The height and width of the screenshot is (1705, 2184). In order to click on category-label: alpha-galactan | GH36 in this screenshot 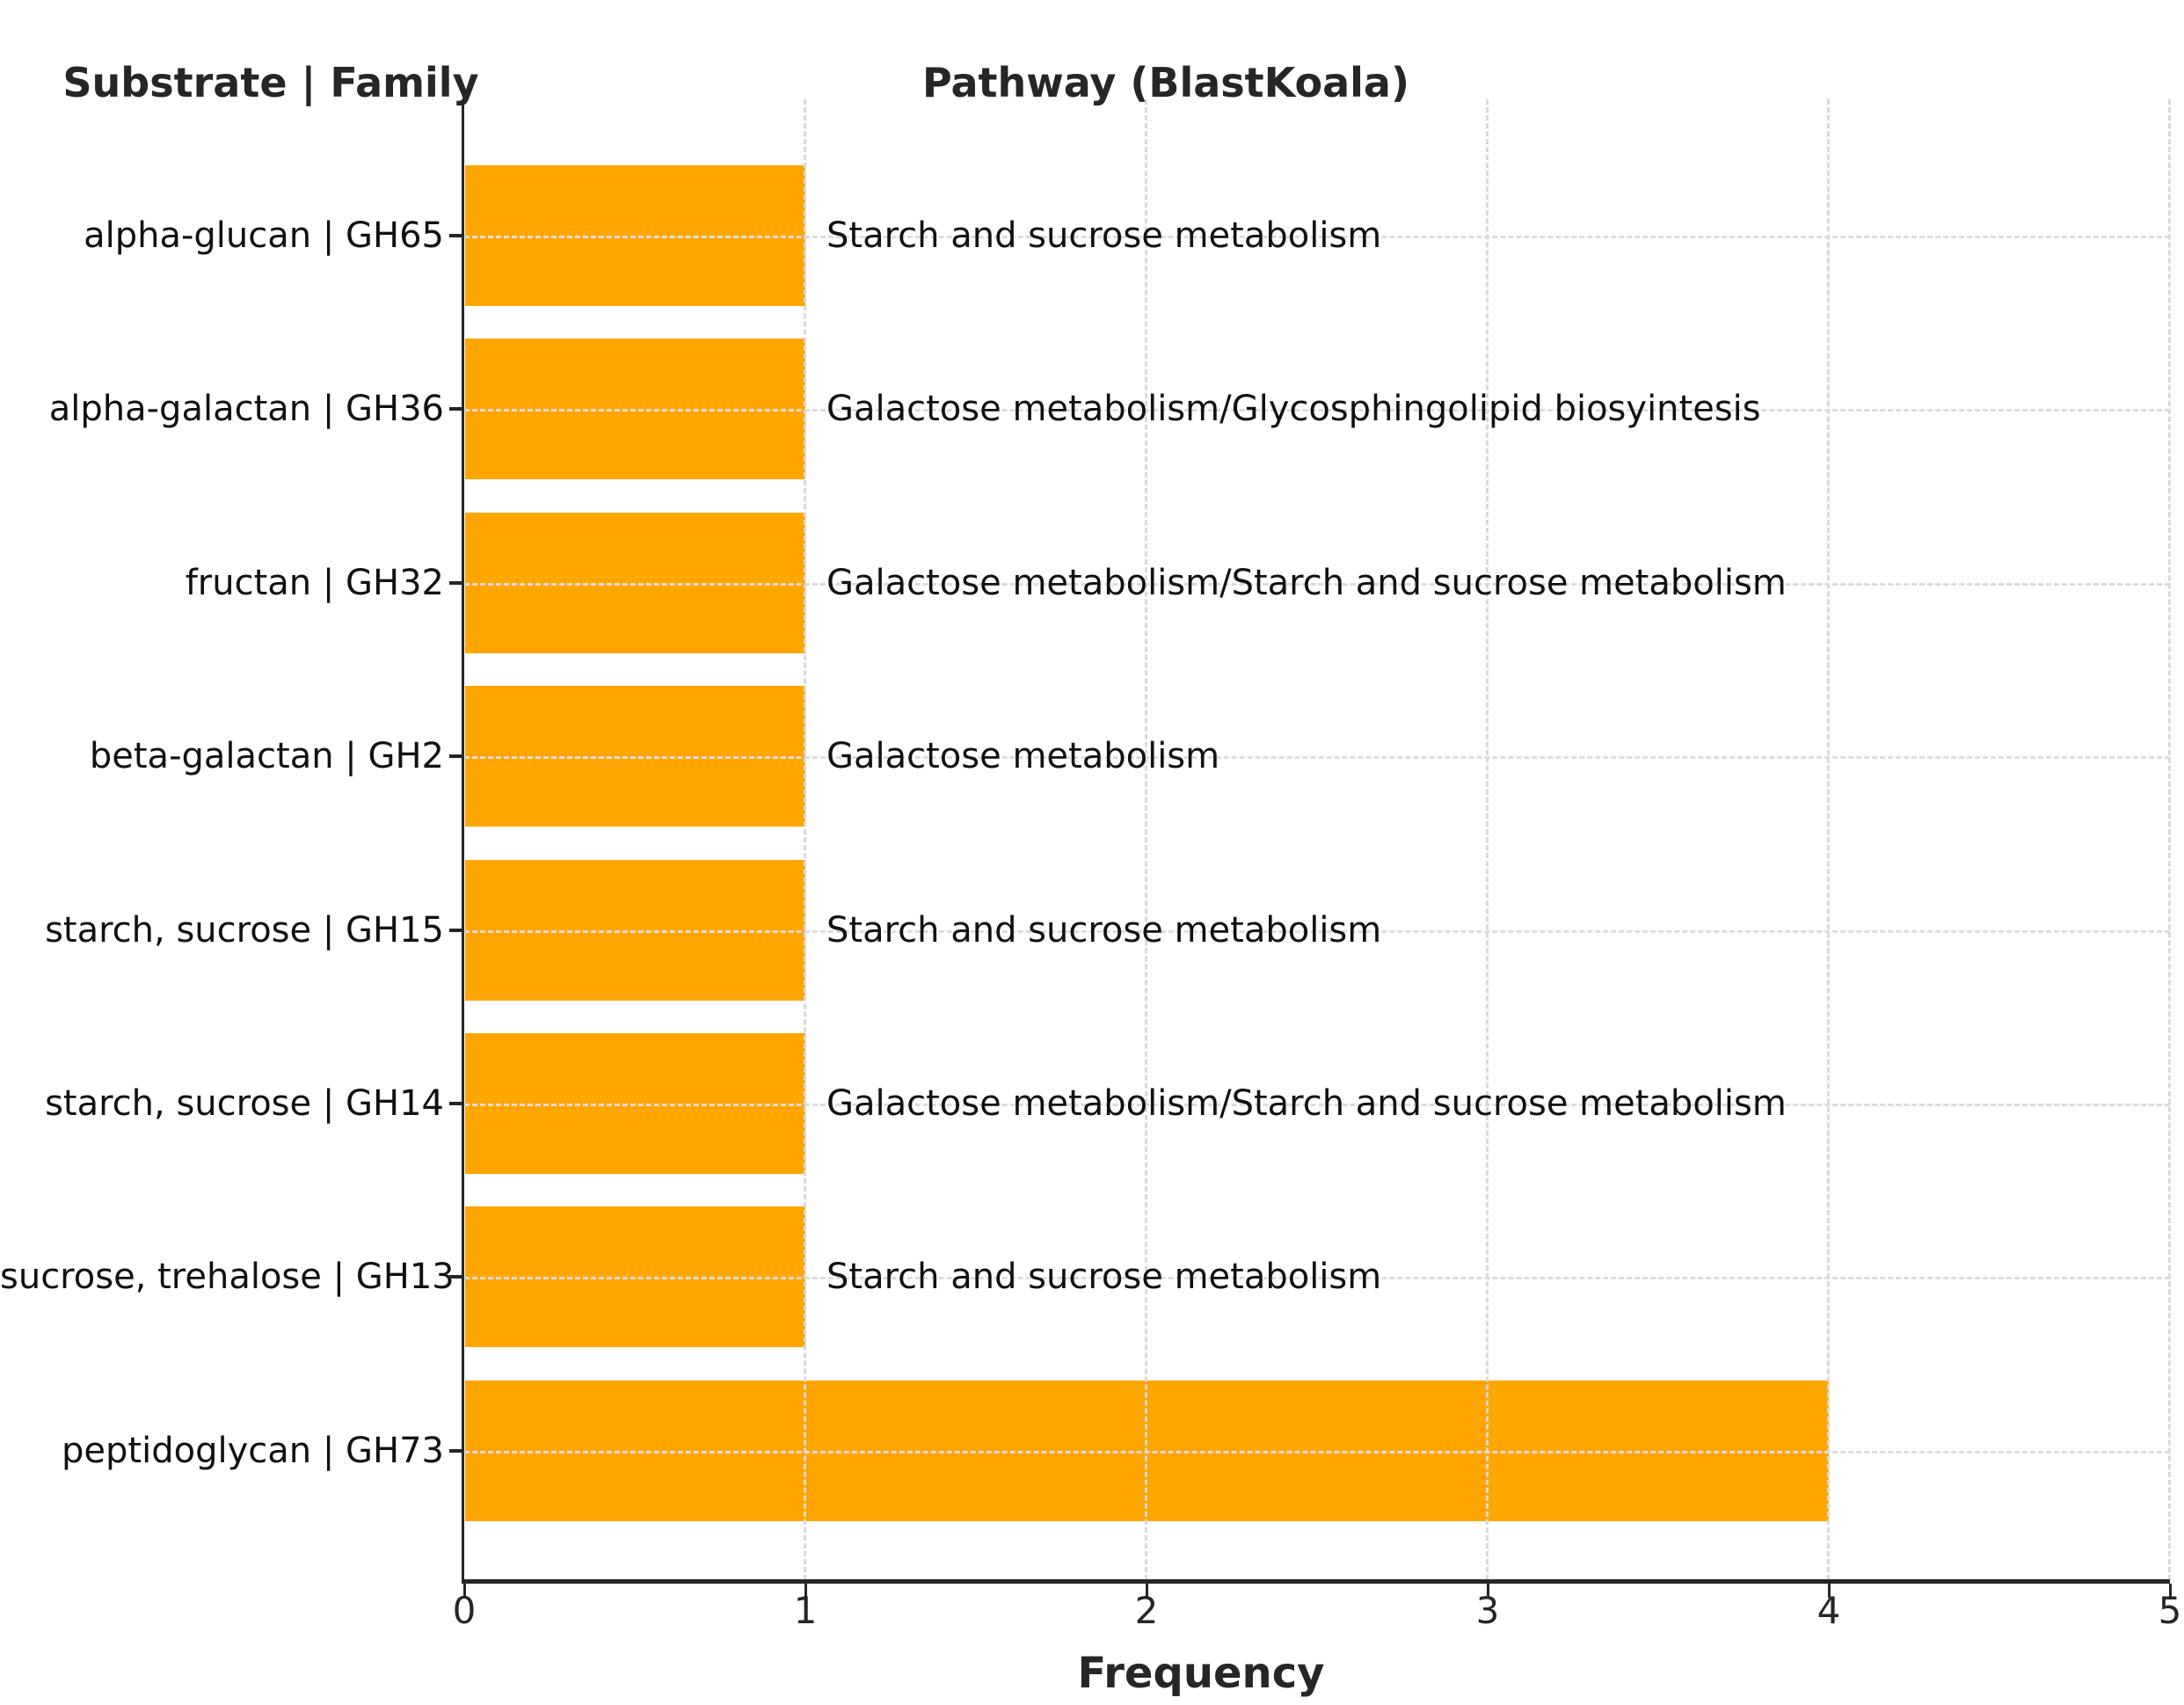, I will do `click(246, 409)`.